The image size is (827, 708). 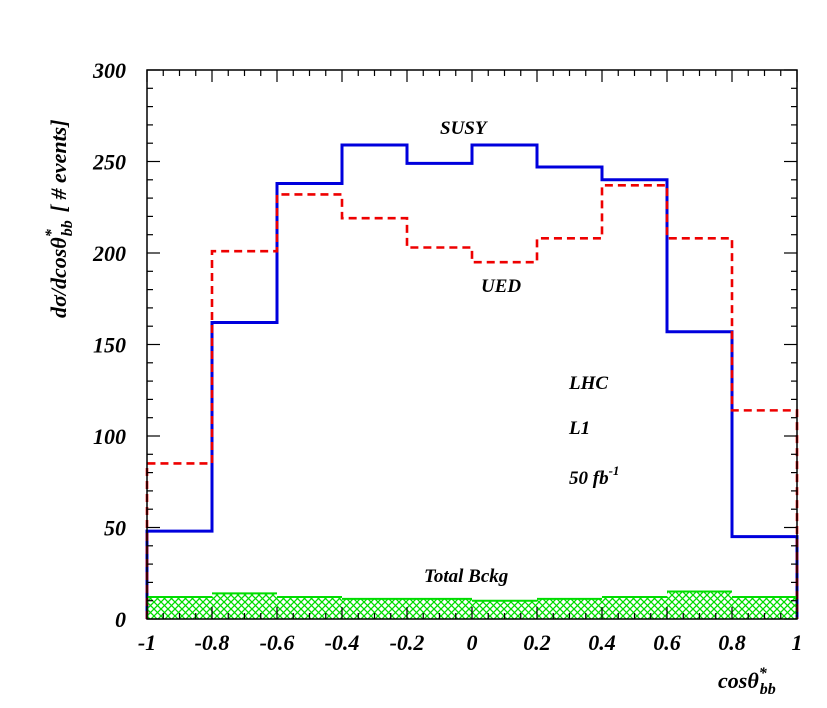 I want to click on susy-label: SUSY, so click(x=464, y=128).